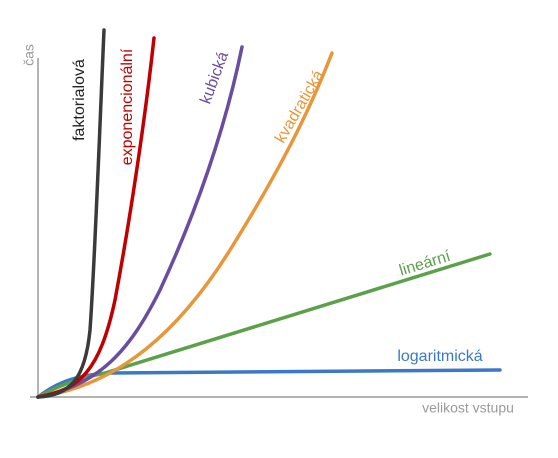  Describe the element at coordinates (439, 356) in the screenshot. I see `curve-label: logaritmická` at that location.